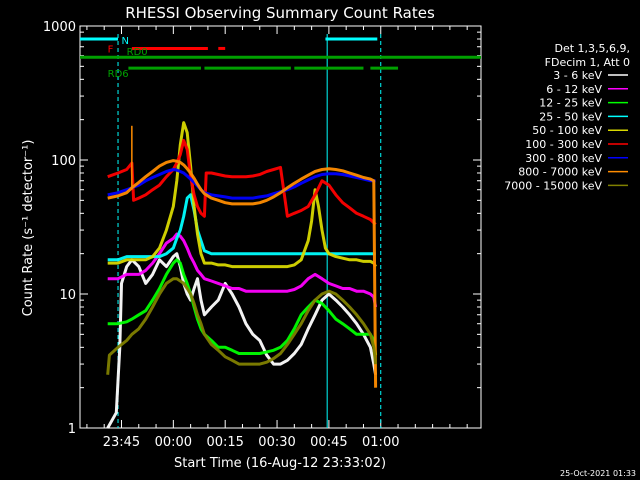  What do you see at coordinates (570, 116) in the screenshot?
I see `legend-entry-label: 25 - 50 keV` at bounding box center [570, 116].